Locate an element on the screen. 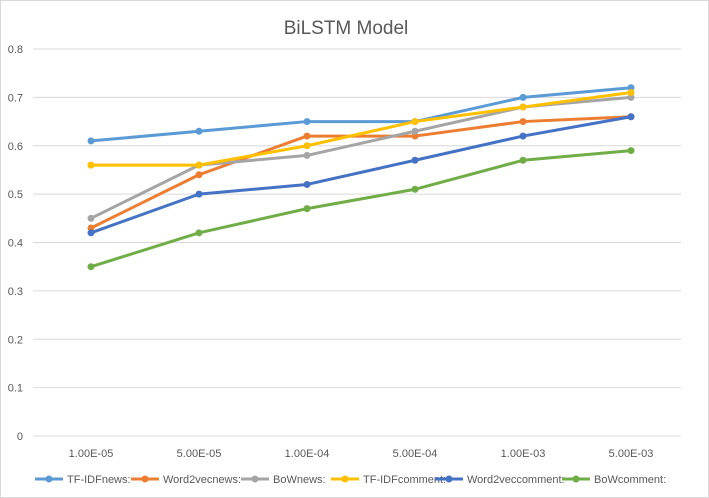 This screenshot has height=498, width=709. x-tick-label: 1.00E-04 is located at coordinates (307, 454).